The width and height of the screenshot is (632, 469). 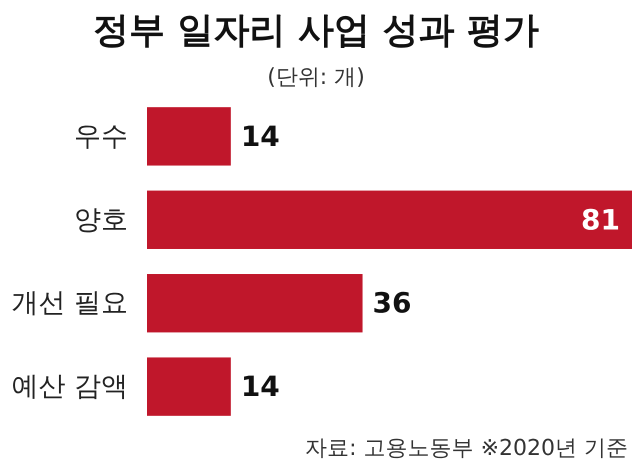 What do you see at coordinates (101, 220) in the screenshot?
I see `y-tick-label: 양호` at bounding box center [101, 220].